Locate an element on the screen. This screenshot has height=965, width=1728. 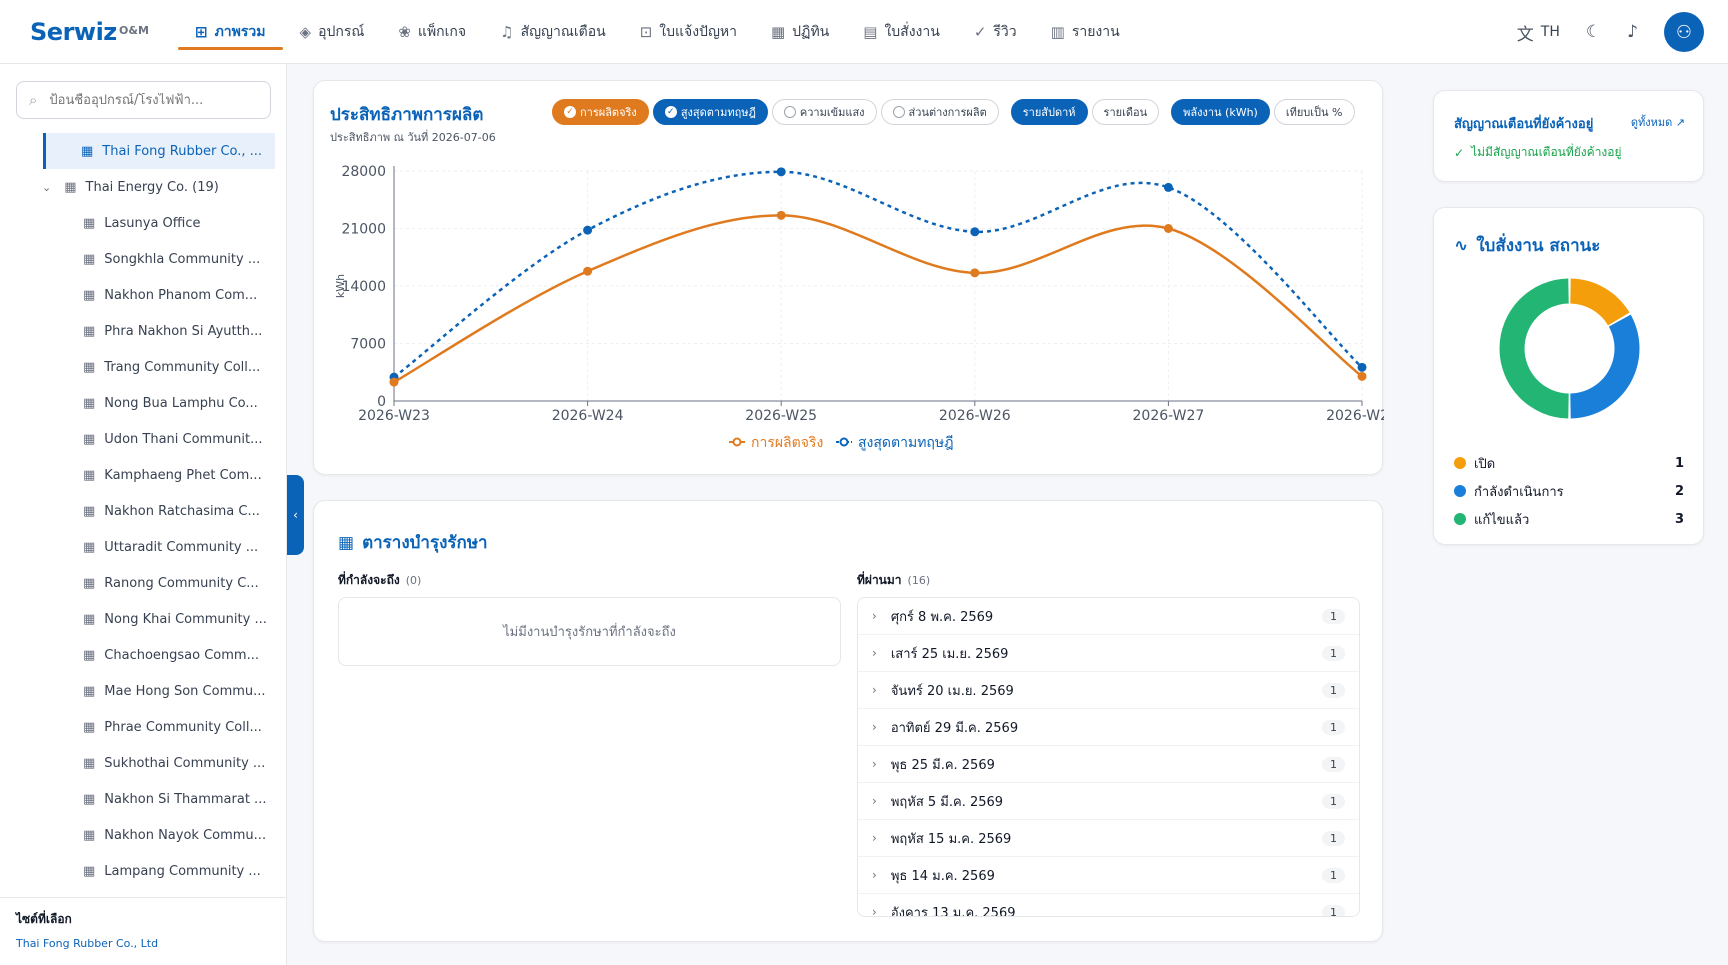
x-tick-label: 2026-W26 is located at coordinates (975, 416).